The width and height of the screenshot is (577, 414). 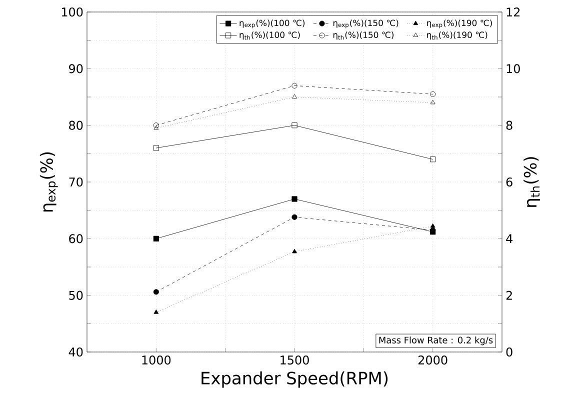 What do you see at coordinates (76, 125) in the screenshot?
I see `y-tick-label: 80` at bounding box center [76, 125].